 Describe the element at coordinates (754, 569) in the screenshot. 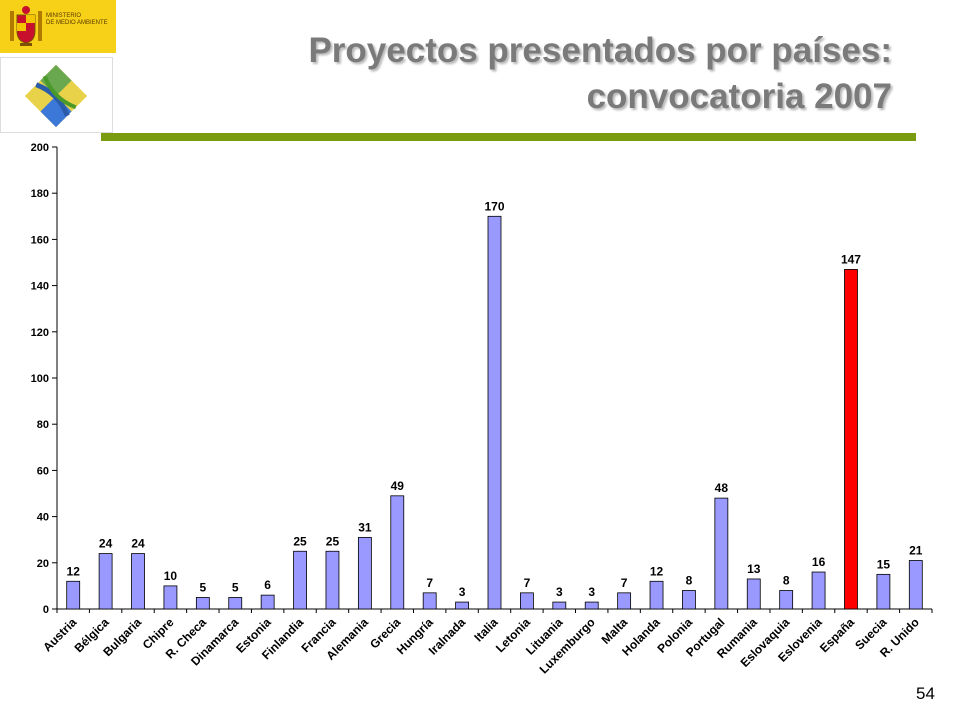

I see `data-label: 13` at that location.